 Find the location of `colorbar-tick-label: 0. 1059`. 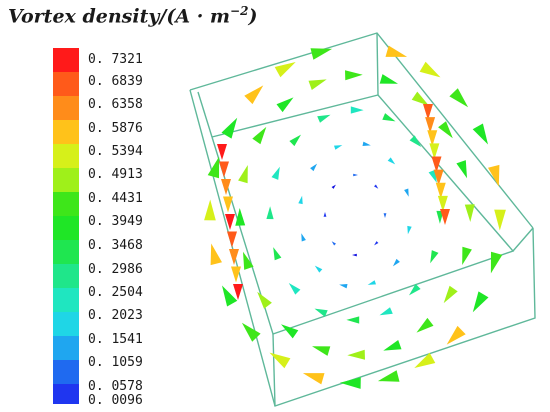

colorbar-tick-label: 0. 1059 is located at coordinates (115, 362).